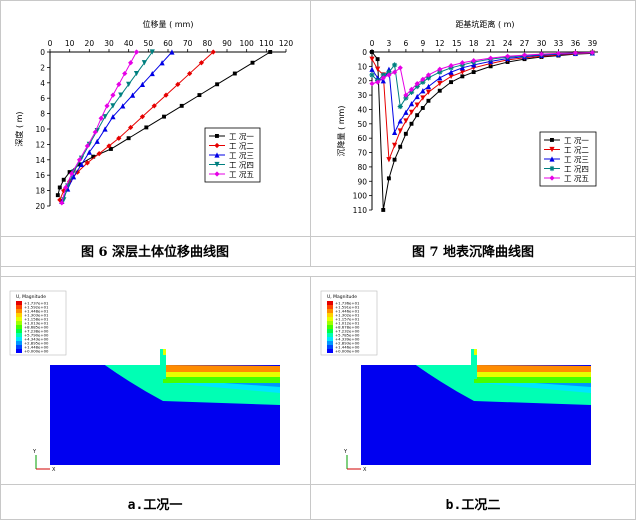 The height and width of the screenshot is (520, 636). What do you see at coordinates (42, 98) in the screenshot?
I see `y-tick-label: 6` at bounding box center [42, 98].